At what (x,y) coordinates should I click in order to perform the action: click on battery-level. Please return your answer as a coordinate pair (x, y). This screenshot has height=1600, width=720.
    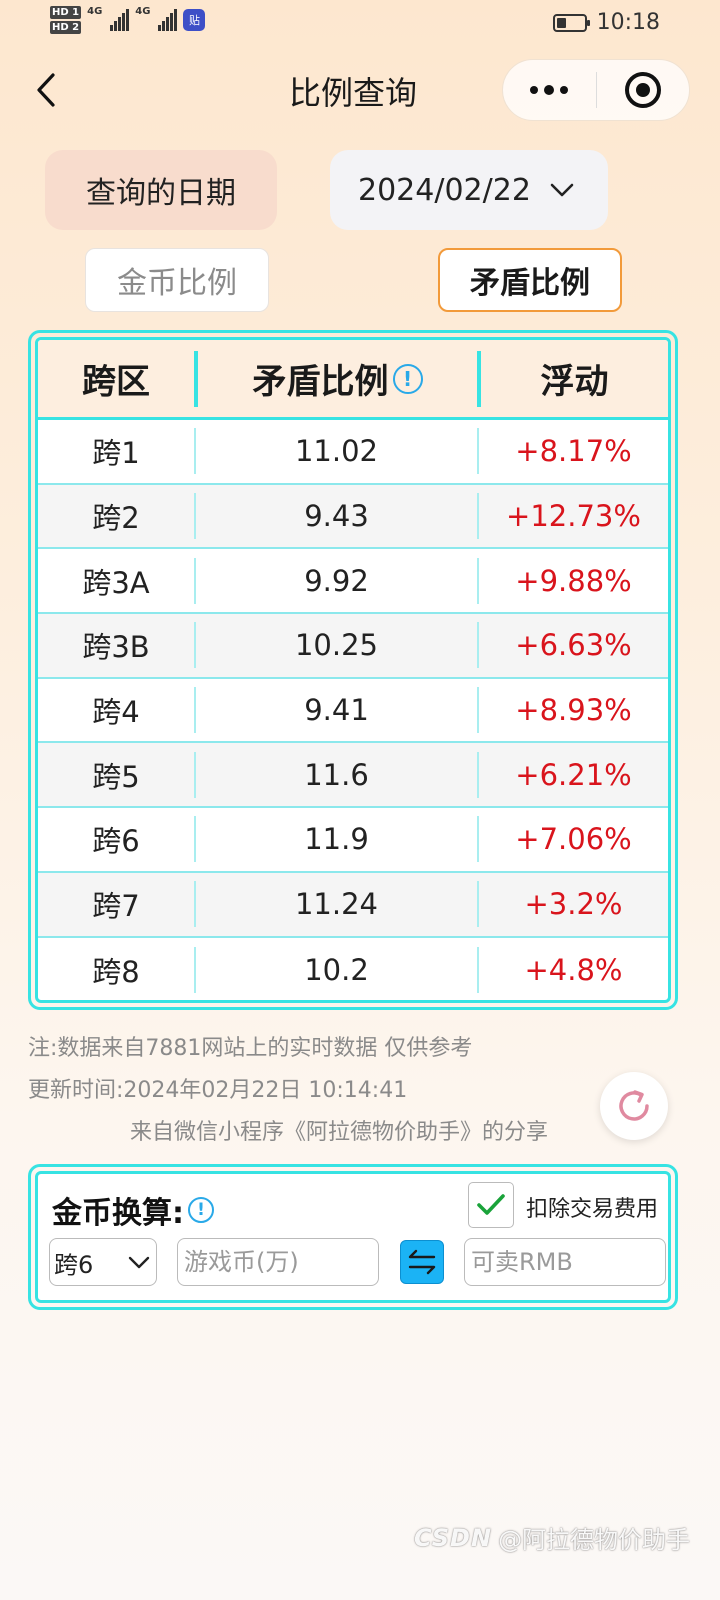
    Looking at the image, I should click on (561, 22).